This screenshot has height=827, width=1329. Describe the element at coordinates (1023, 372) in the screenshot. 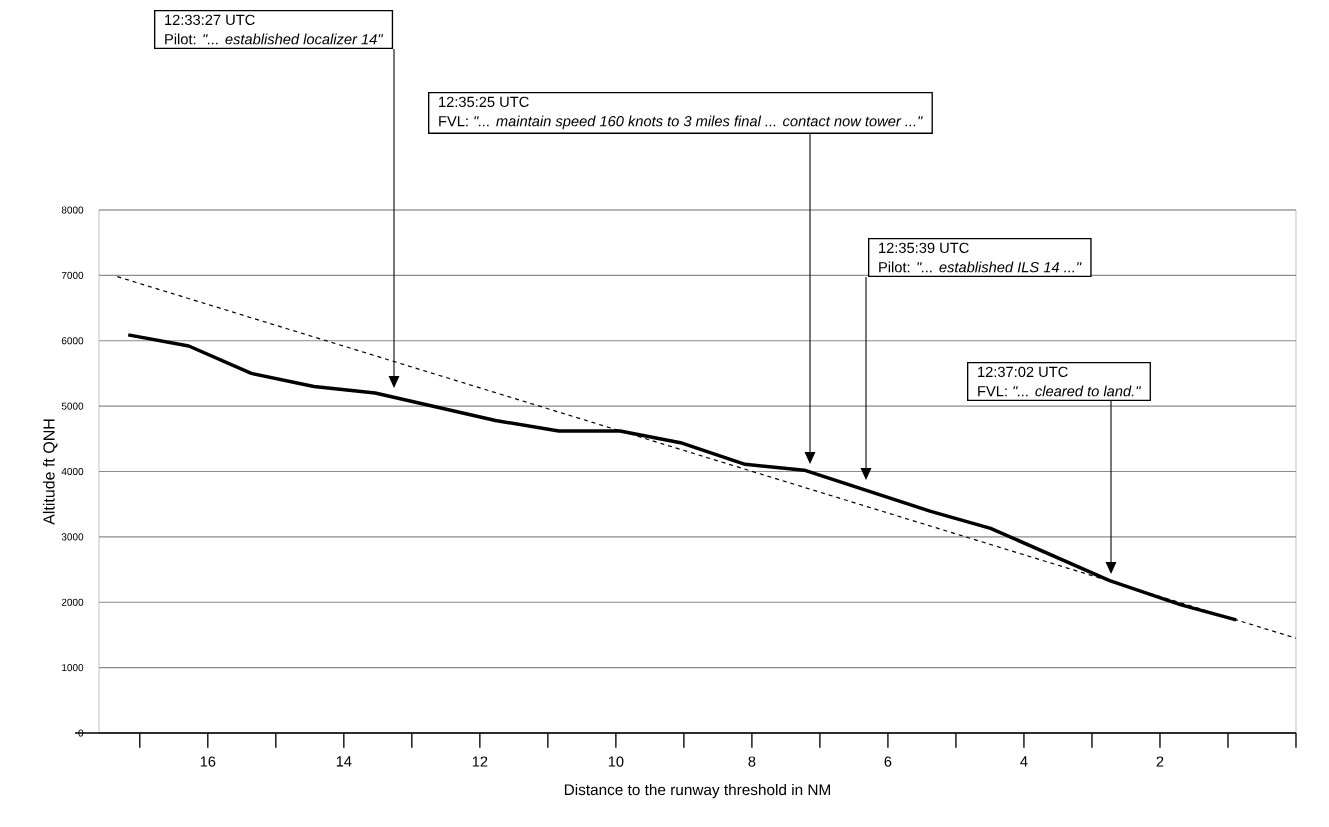

I see `annotation: 12:37:02 UTC` at that location.